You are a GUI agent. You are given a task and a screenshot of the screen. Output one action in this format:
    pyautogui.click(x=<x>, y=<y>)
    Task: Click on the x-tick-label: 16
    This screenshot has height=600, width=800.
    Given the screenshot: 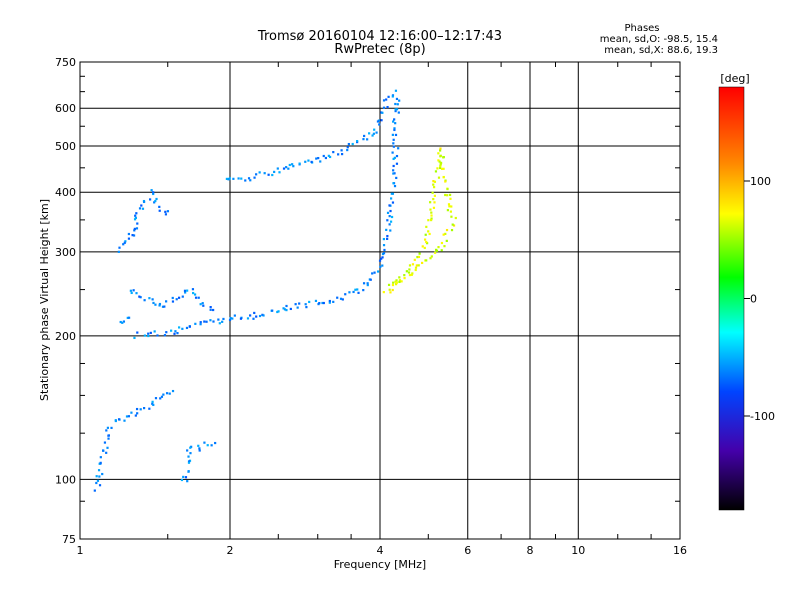 What is the action you would take?
    pyautogui.click(x=680, y=550)
    